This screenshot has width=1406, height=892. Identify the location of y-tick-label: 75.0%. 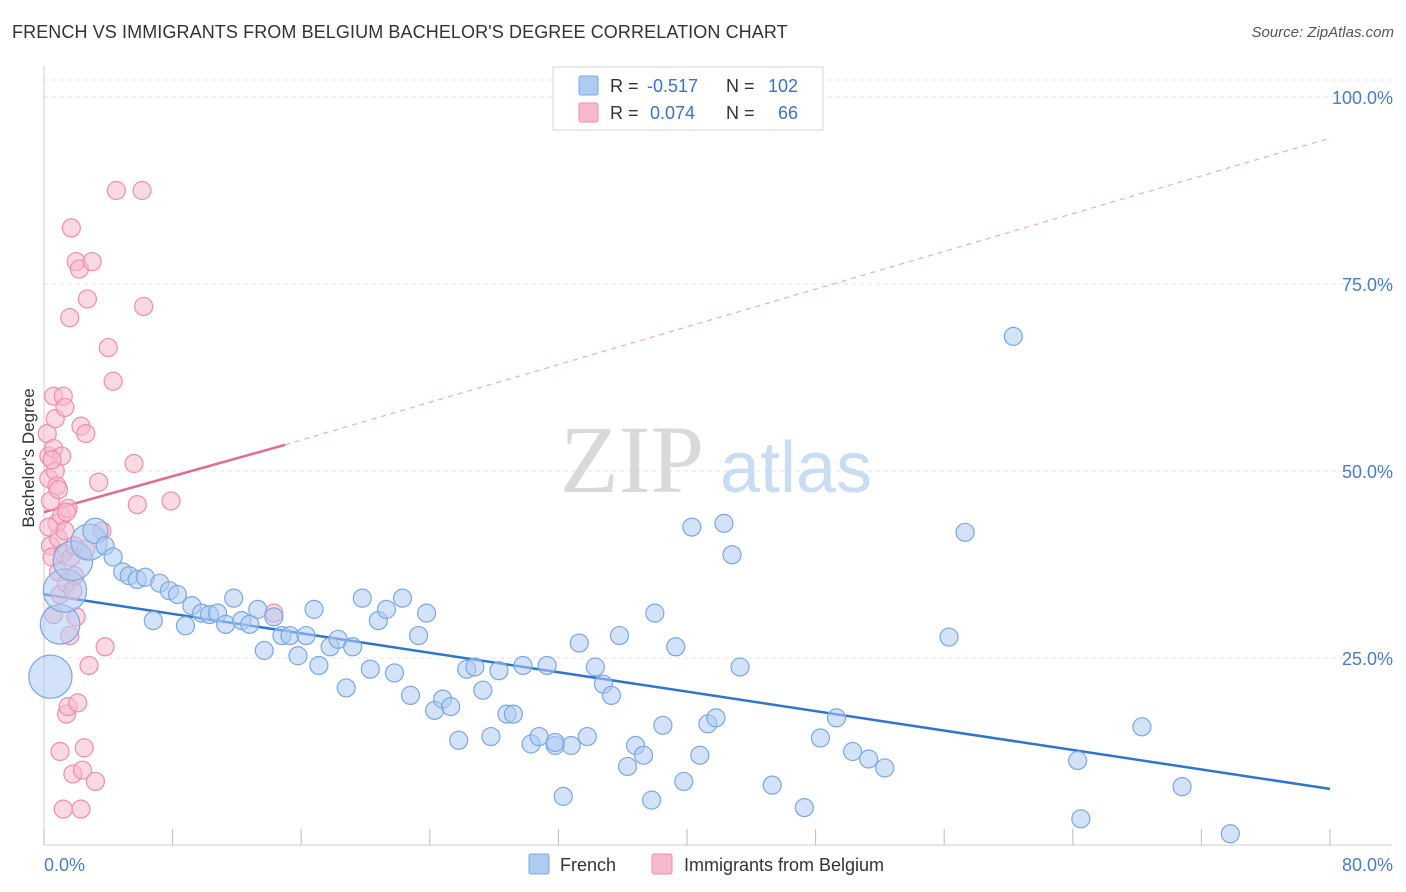
(1367, 285).